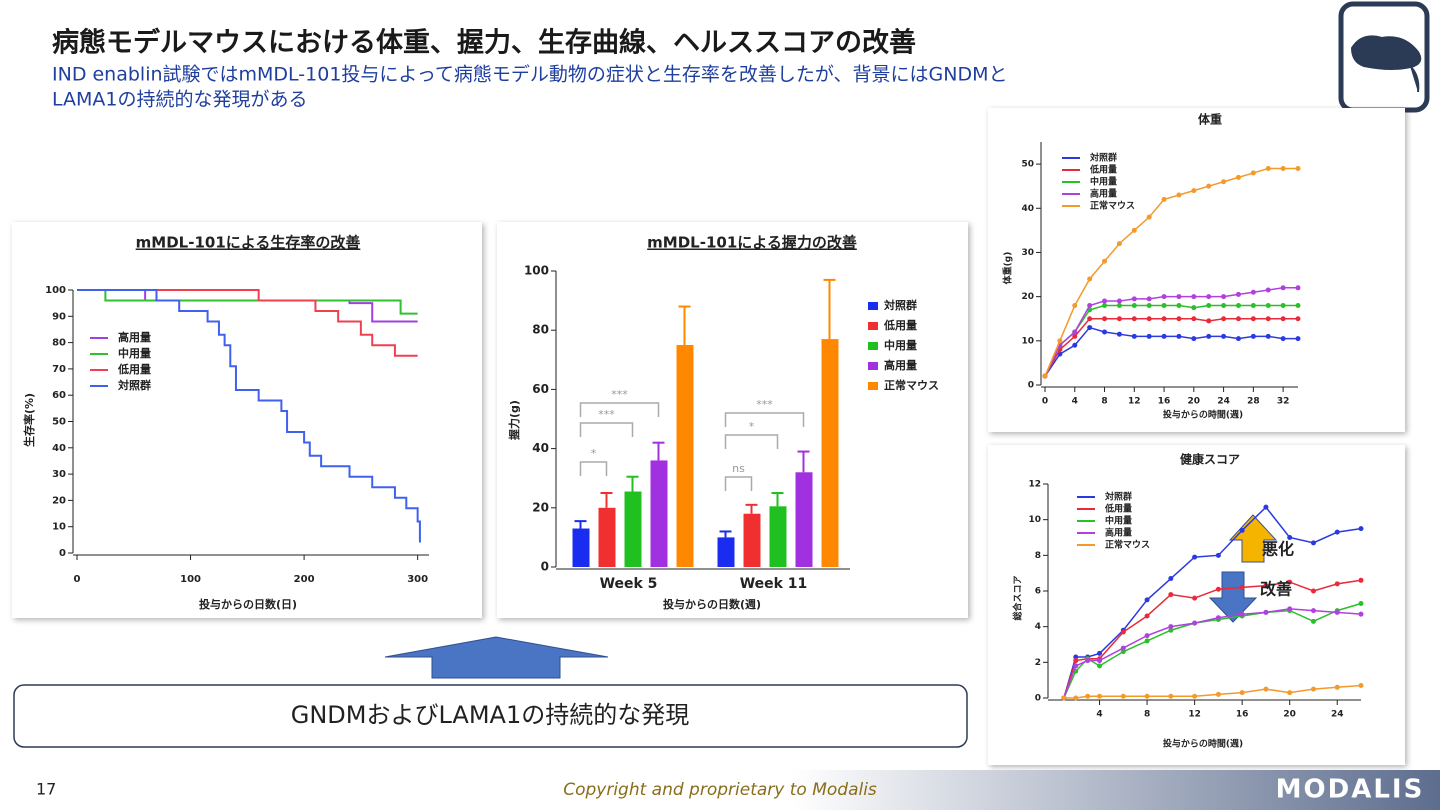  What do you see at coordinates (1038, 663) in the screenshot?
I see `y-tick-label: 2` at bounding box center [1038, 663].